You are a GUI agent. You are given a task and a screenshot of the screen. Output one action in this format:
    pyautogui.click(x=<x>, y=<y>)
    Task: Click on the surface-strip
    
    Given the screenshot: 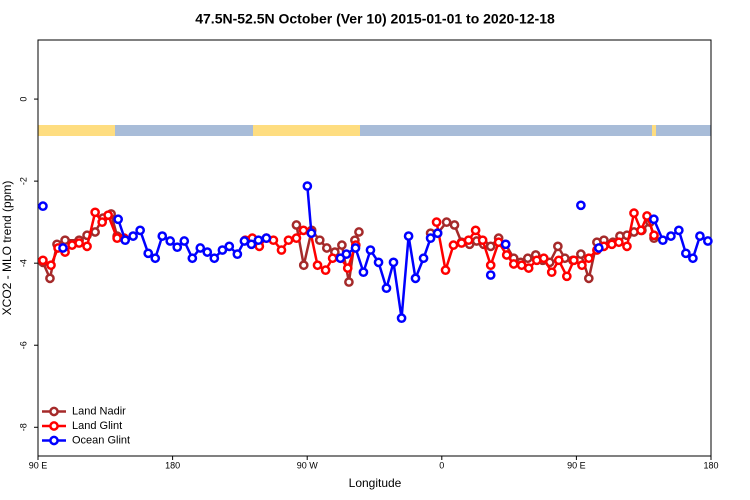 What is the action you would take?
    pyautogui.click(x=374, y=130)
    